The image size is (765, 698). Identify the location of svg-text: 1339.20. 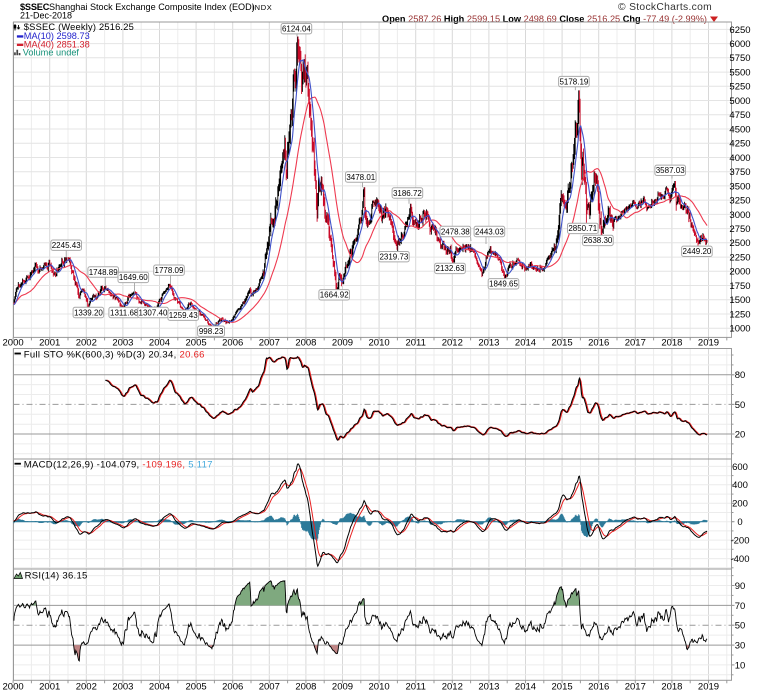
(88, 312).